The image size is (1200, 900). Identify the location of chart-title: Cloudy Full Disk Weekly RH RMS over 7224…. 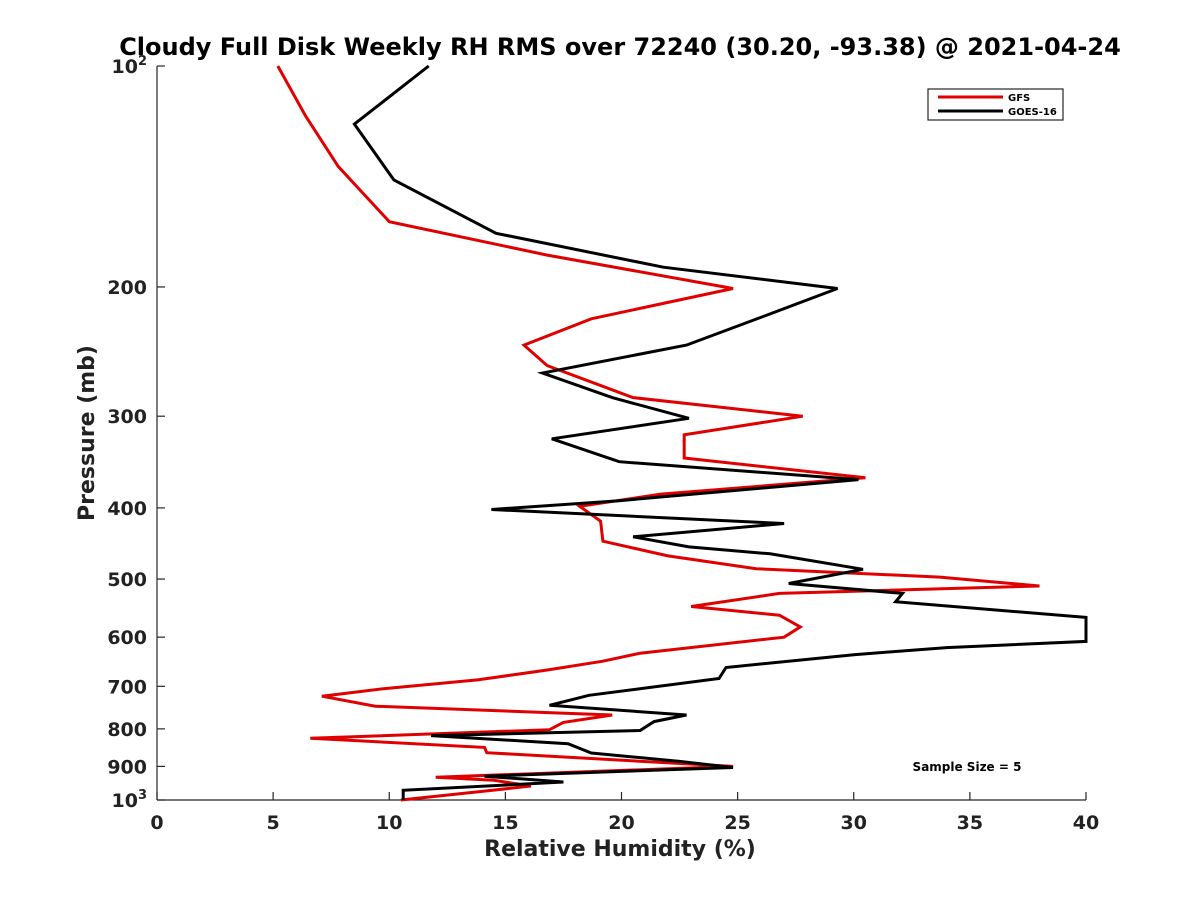
(620, 47).